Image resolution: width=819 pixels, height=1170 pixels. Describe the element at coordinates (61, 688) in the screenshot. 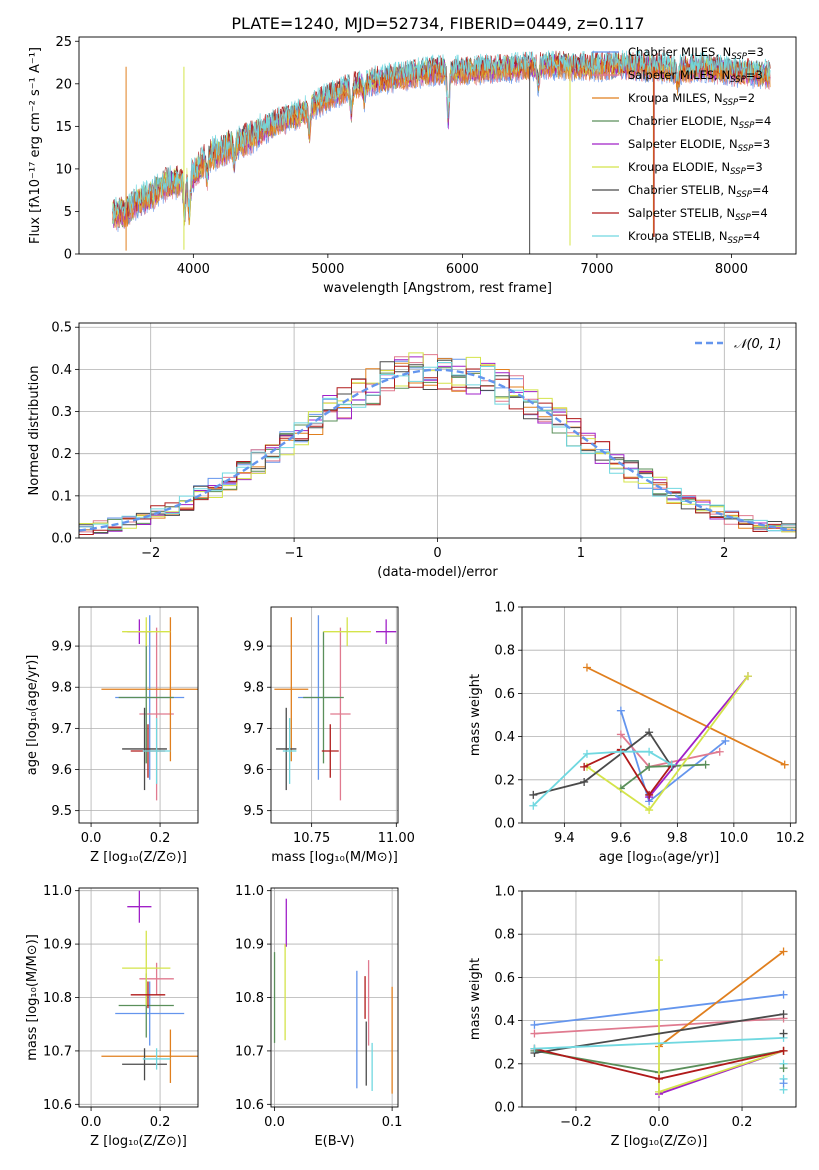

I see `y-tick-label: 9.8` at that location.